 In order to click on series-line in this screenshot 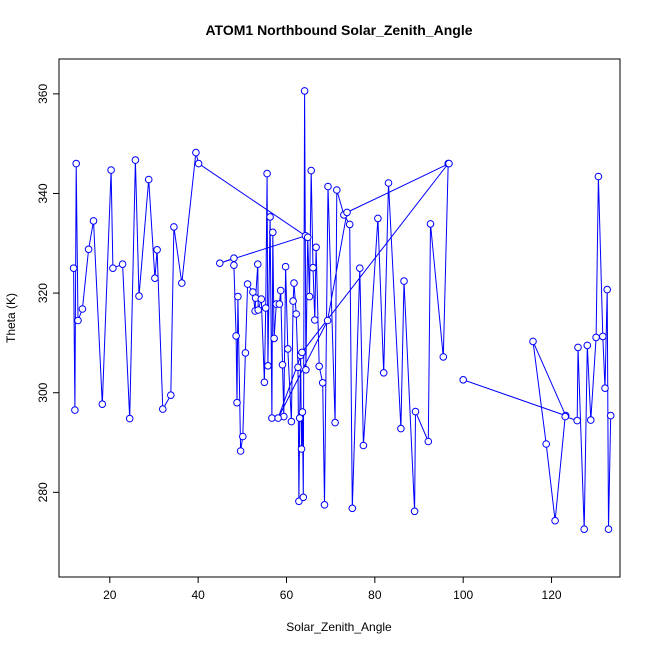, I will do `click(537, 353)`.